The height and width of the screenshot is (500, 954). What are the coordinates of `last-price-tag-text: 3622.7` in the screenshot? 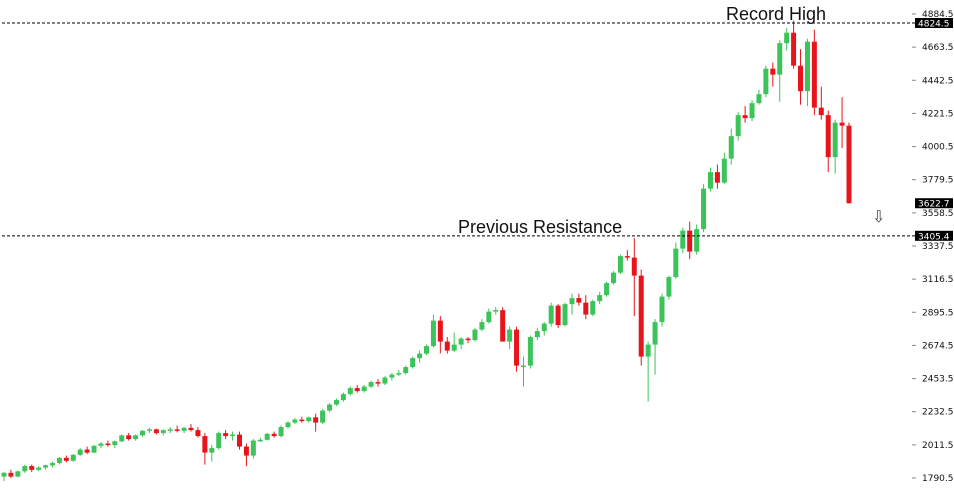 It's located at (934, 205).